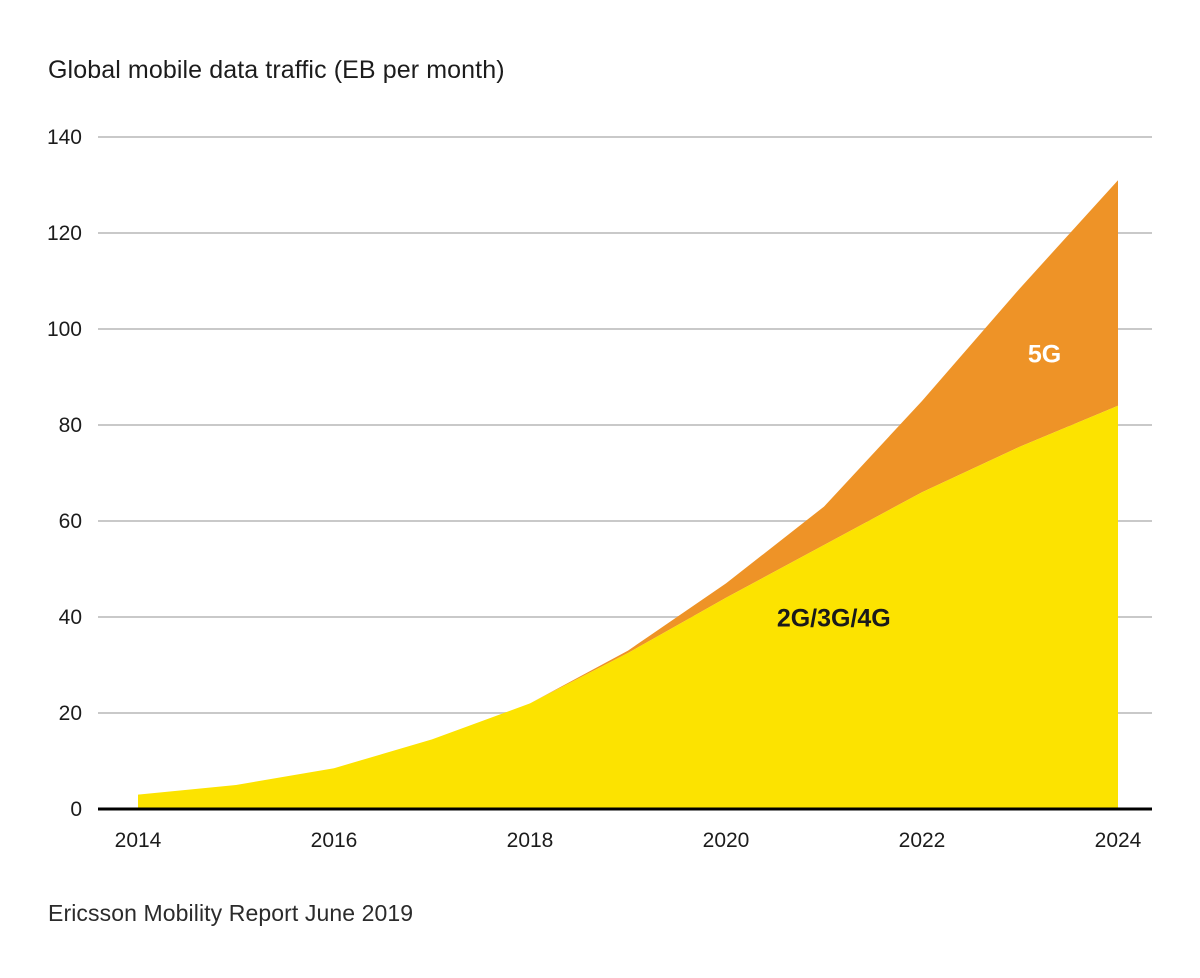 This screenshot has height=978, width=1200. What do you see at coordinates (530, 840) in the screenshot?
I see `x-axis-tick-label: 2018` at bounding box center [530, 840].